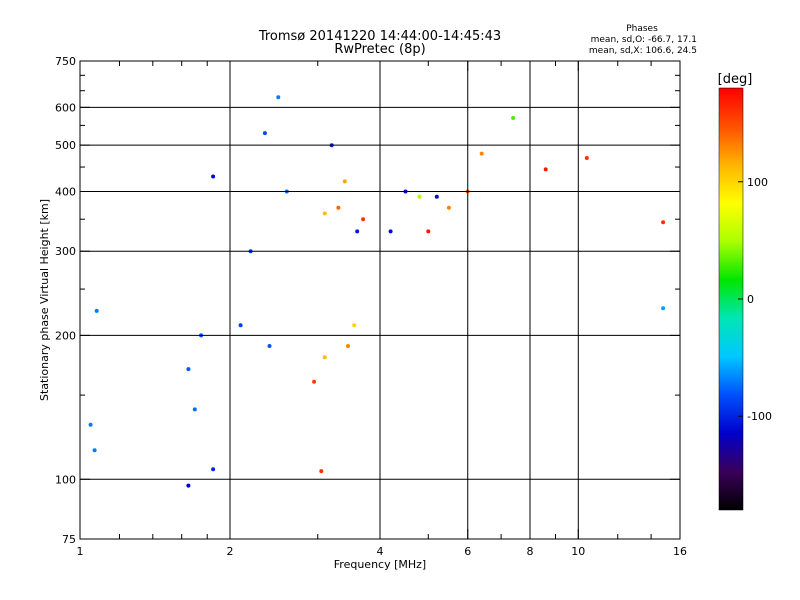  I want to click on x-tick-label: 1, so click(80, 551).